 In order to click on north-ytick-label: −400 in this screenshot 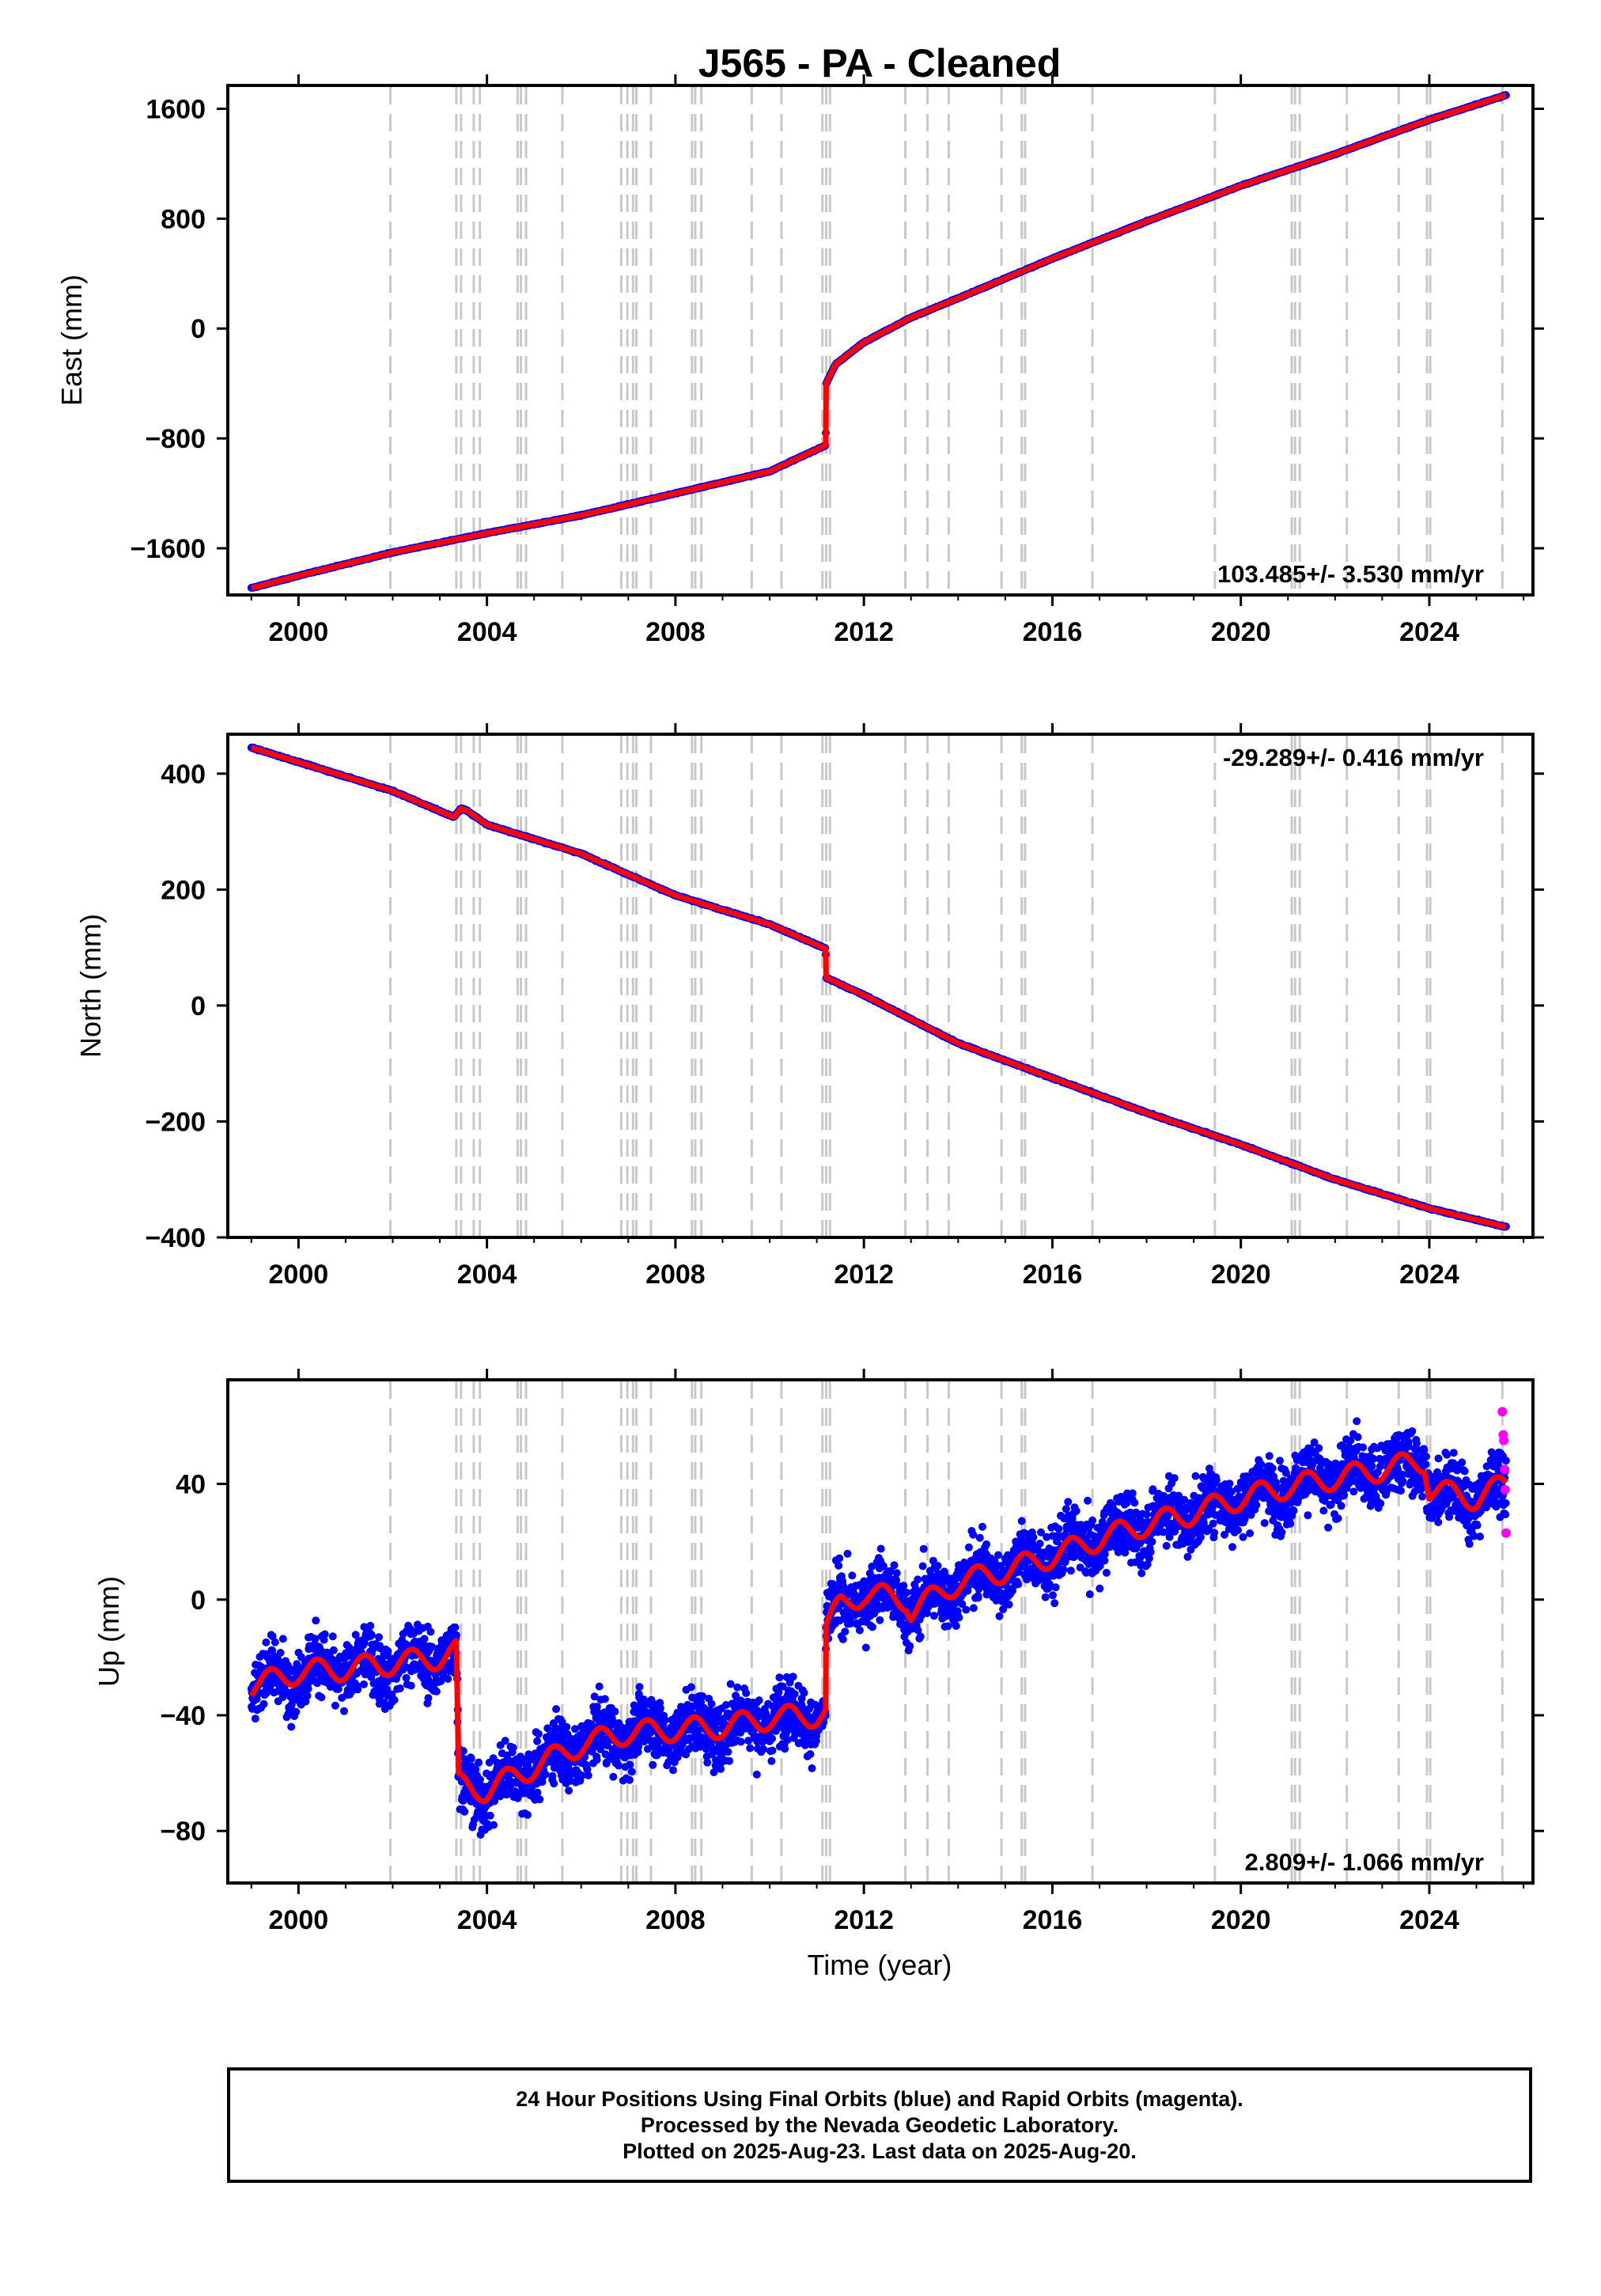, I will do `click(175, 1238)`.